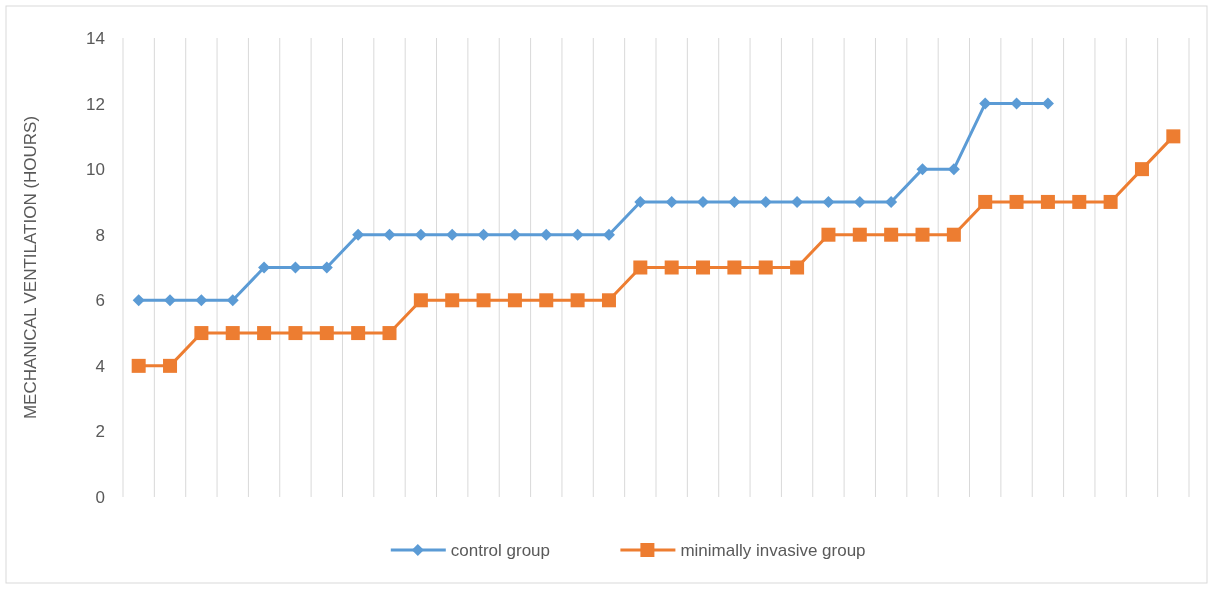 This screenshot has height=589, width=1213. What do you see at coordinates (95, 38) in the screenshot?
I see `y-tick-label: 14` at bounding box center [95, 38].